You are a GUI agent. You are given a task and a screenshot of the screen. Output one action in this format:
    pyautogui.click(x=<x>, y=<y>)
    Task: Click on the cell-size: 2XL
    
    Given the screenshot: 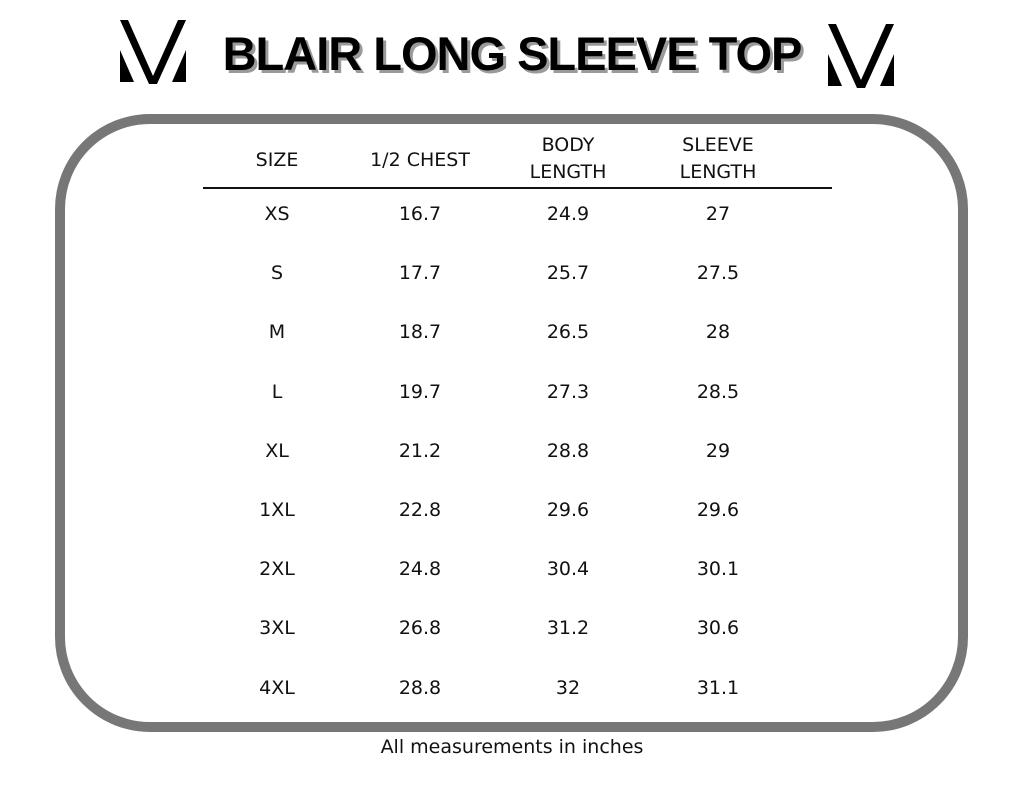 What is the action you would take?
    pyautogui.click(x=277, y=569)
    